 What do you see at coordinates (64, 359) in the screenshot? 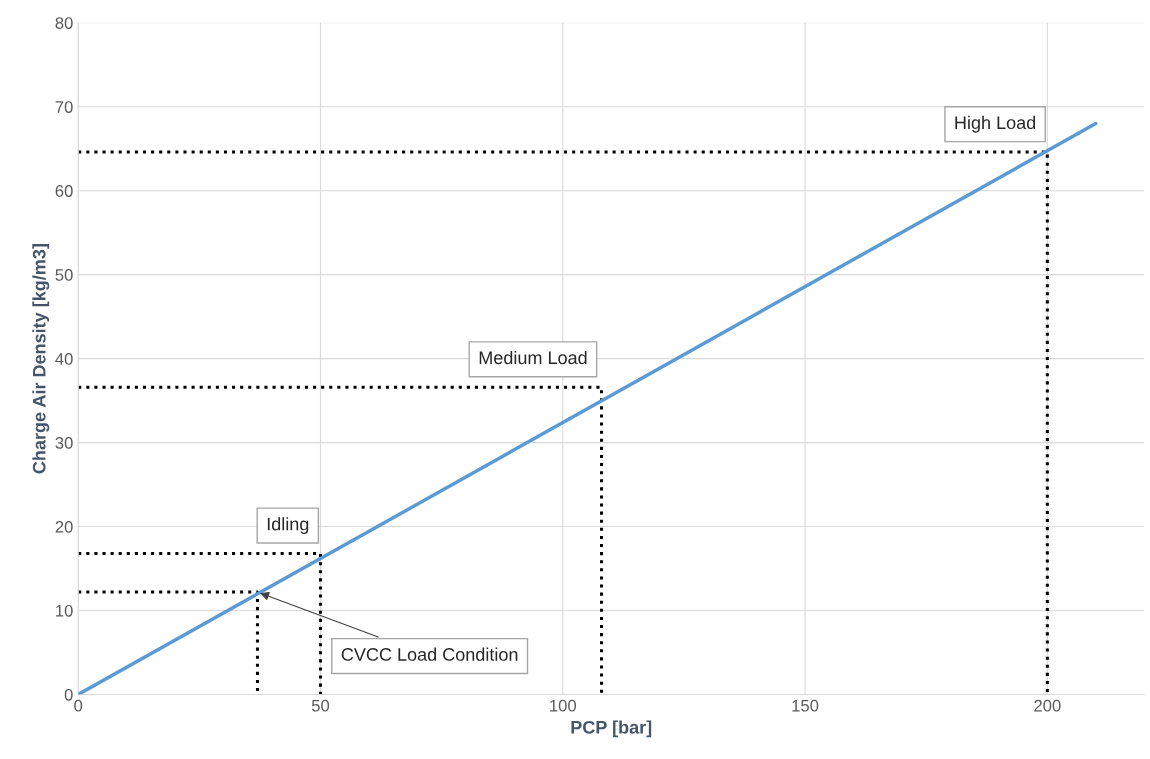
I see `y-tick-label: 40` at bounding box center [64, 359].